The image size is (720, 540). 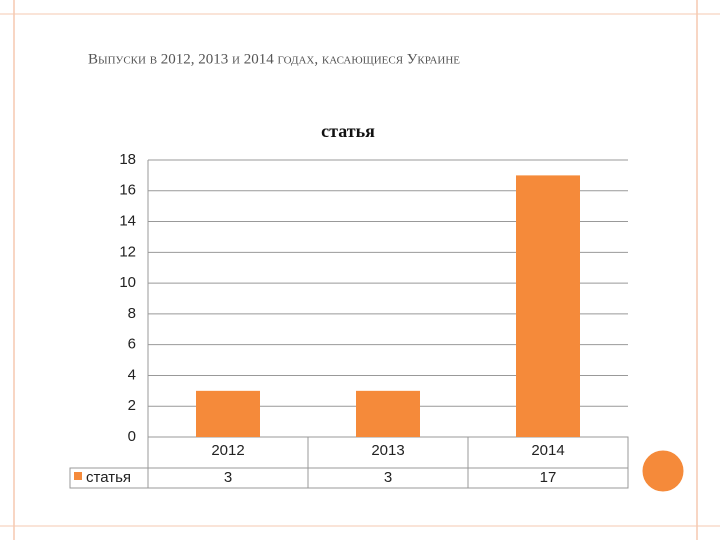 What do you see at coordinates (349, 478) in the screenshot?
I see `table-border` at bounding box center [349, 478].